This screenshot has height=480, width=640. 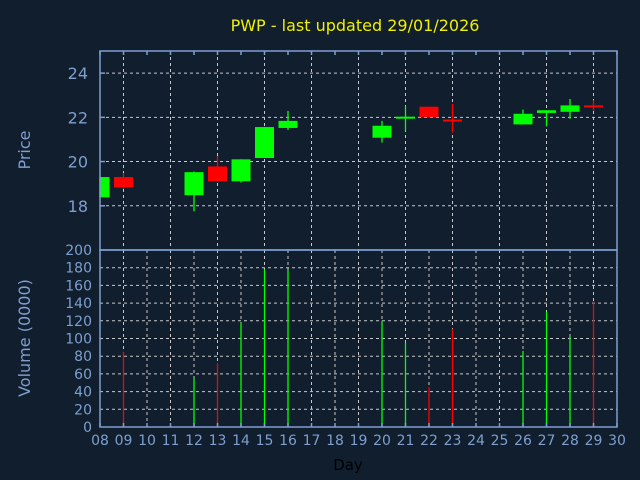 What do you see at coordinates (83, 410) in the screenshot?
I see `volume-tick-label: 20` at bounding box center [83, 410].